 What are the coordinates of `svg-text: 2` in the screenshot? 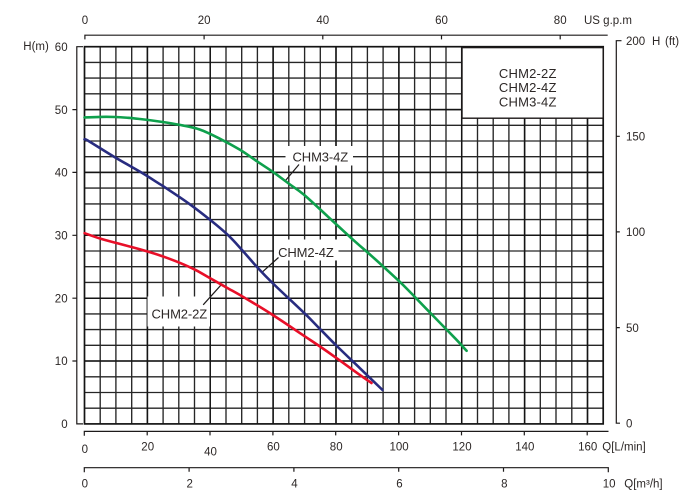 It's located at (189, 484).